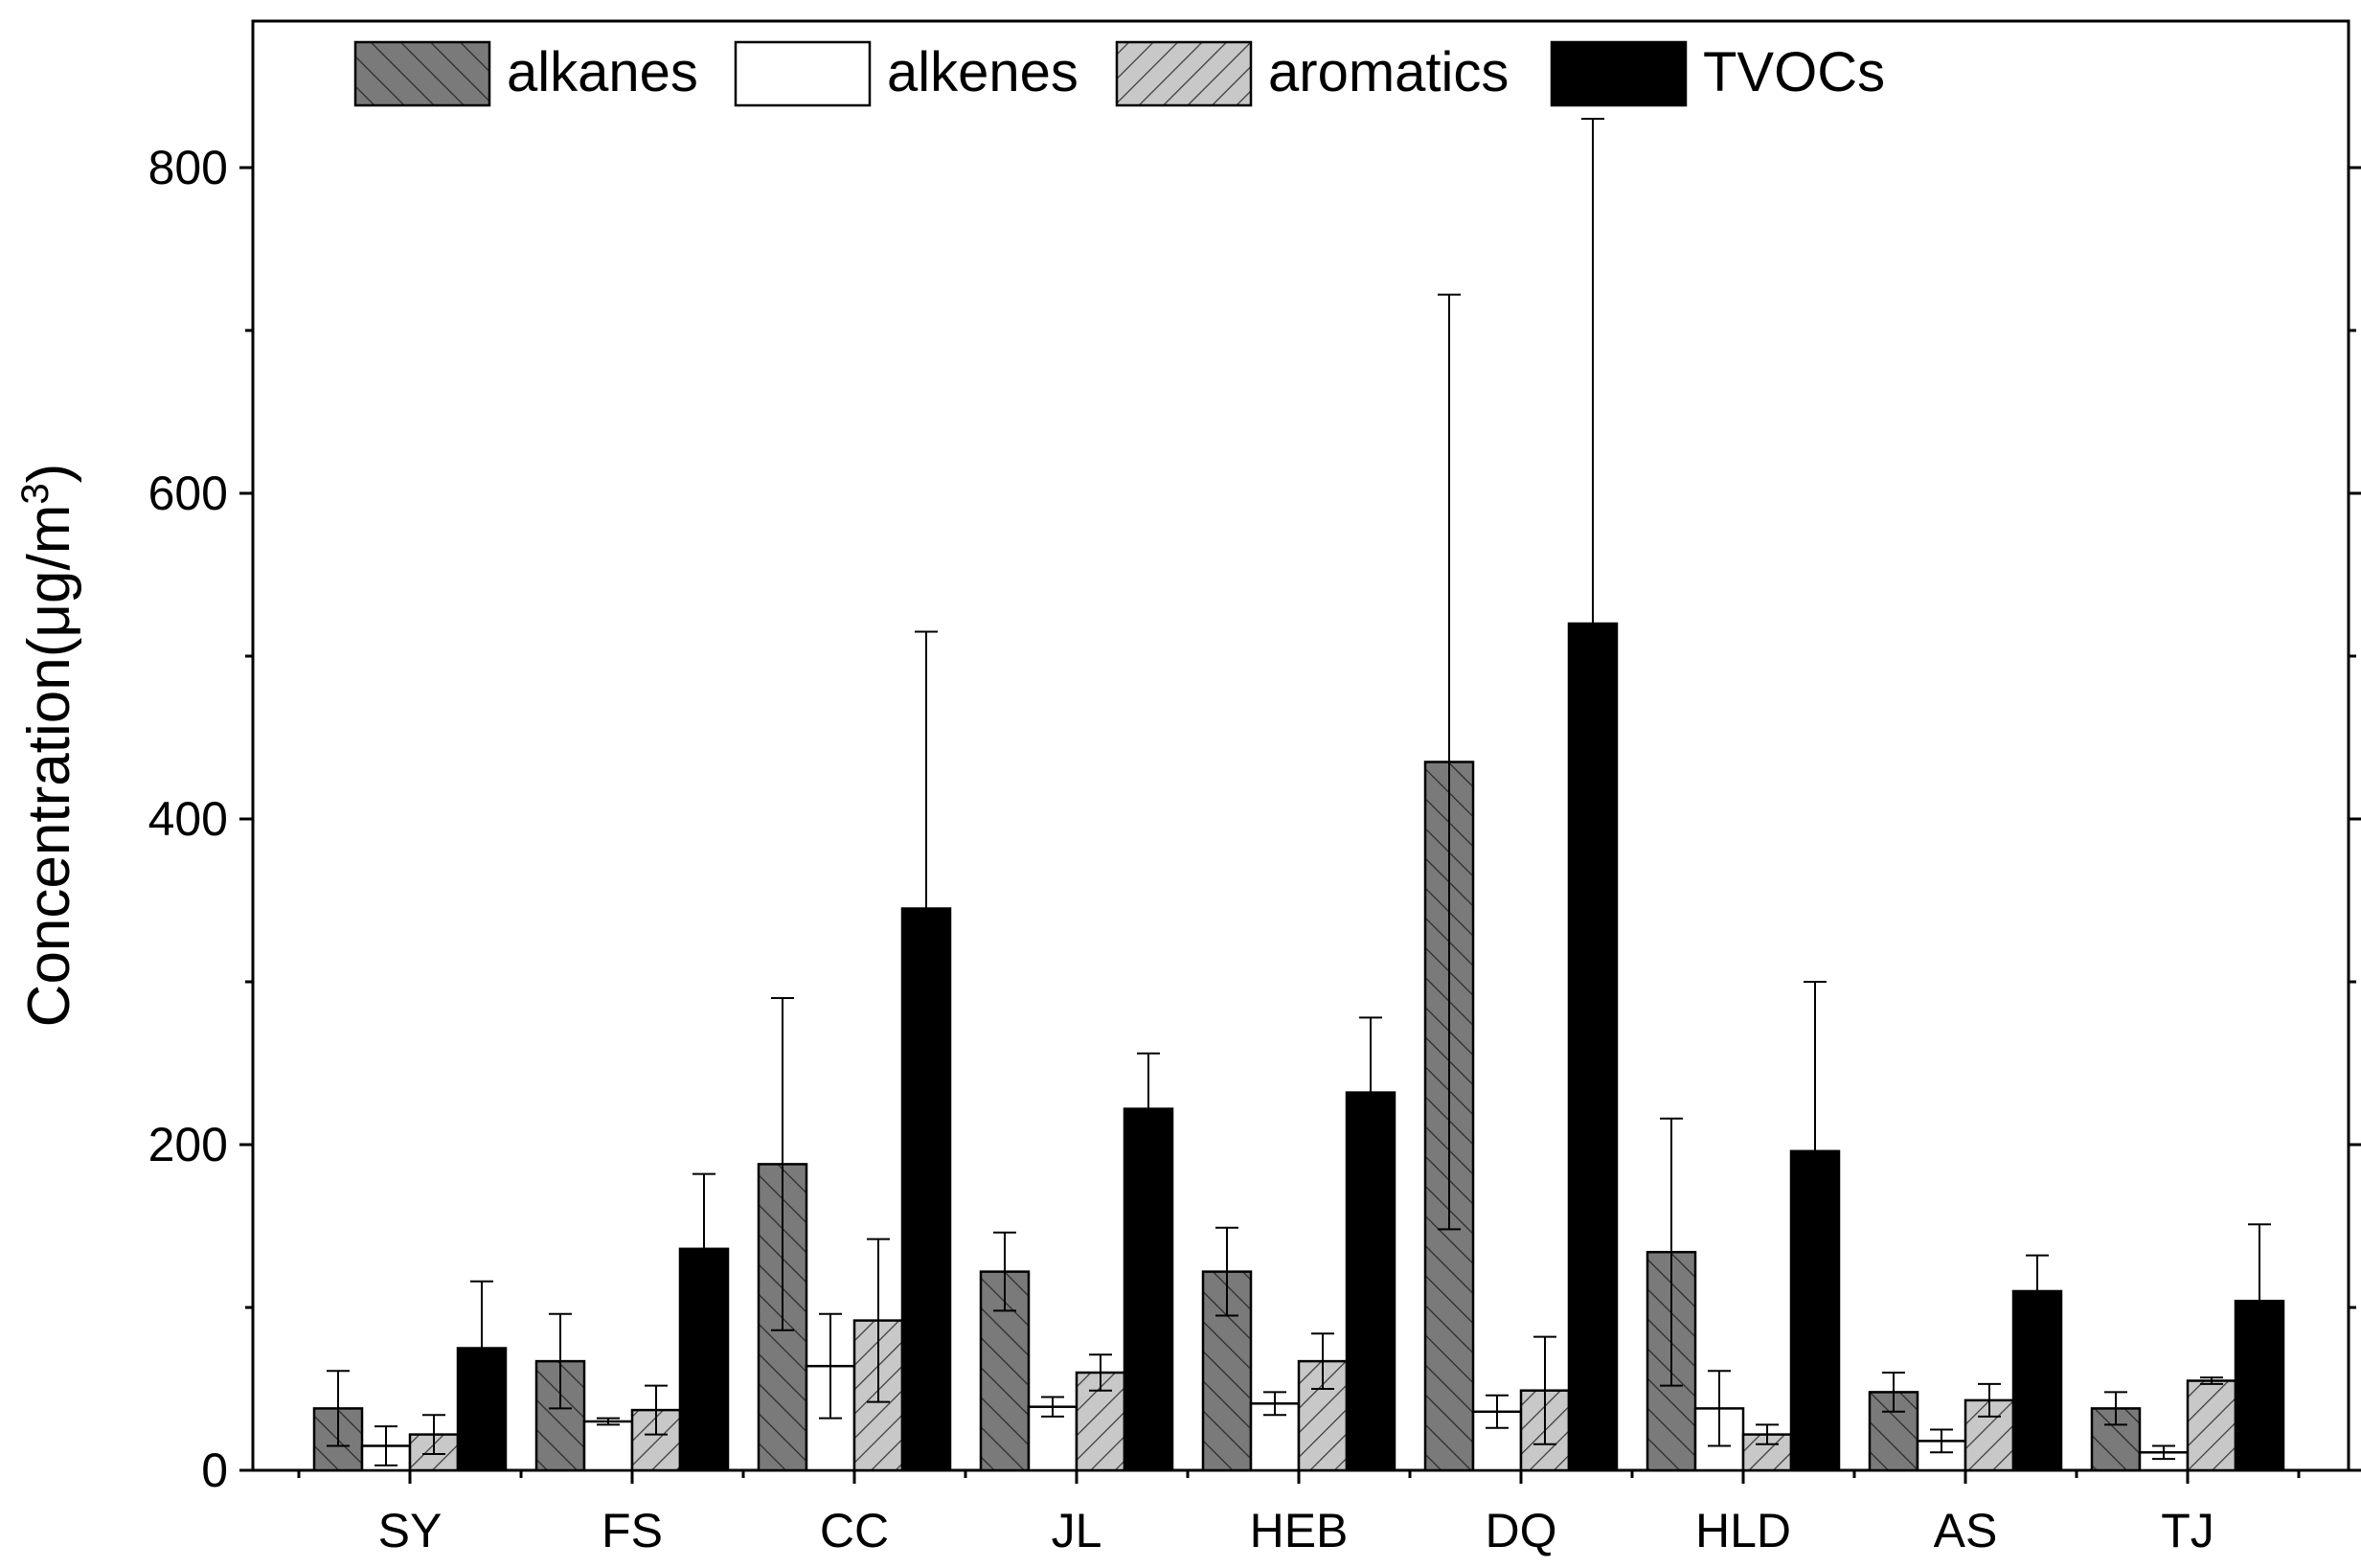  I want to click on bar-TVOCs, so click(1148, 1289).